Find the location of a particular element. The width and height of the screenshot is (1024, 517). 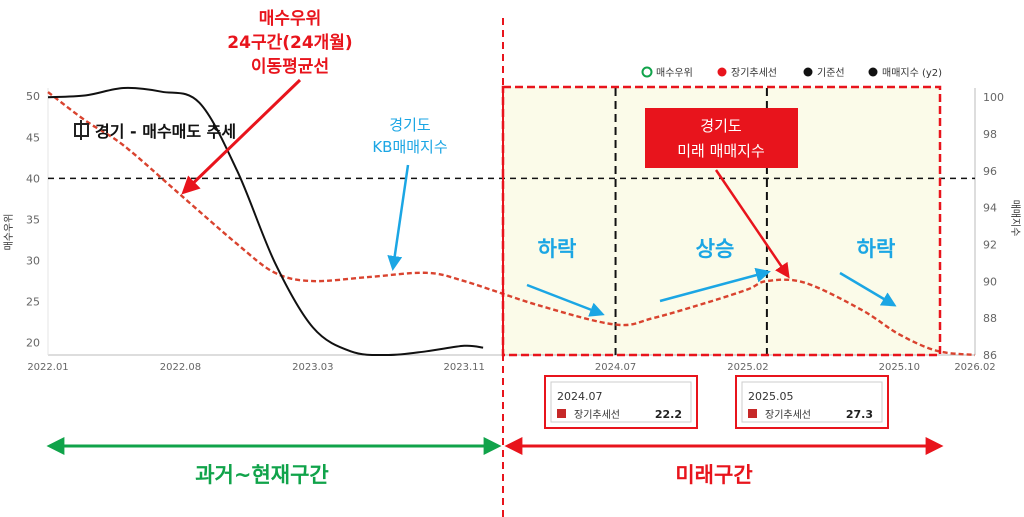

y-axis-title: 매수우위 is located at coordinates (8, 232).